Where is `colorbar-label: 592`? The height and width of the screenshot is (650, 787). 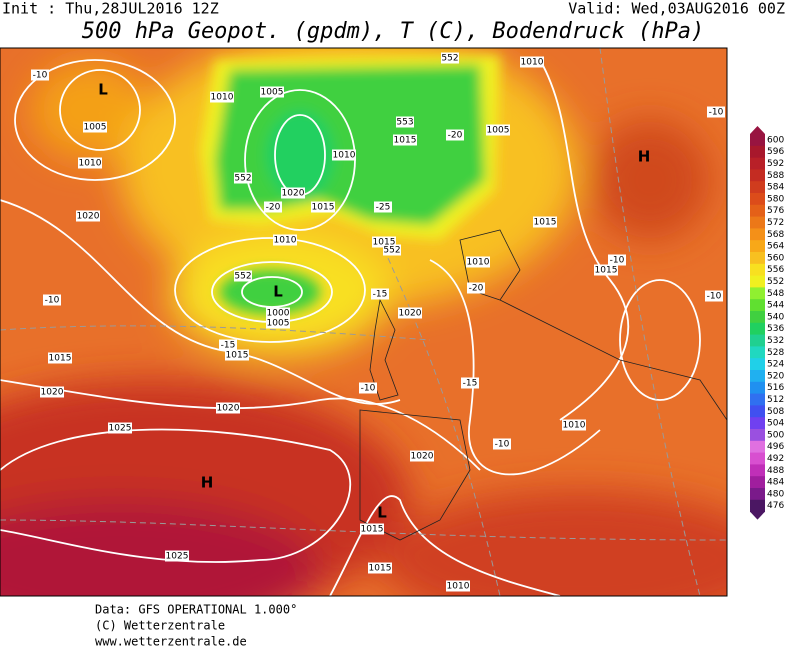 colorbar-label: 592 is located at coordinates (775, 164).